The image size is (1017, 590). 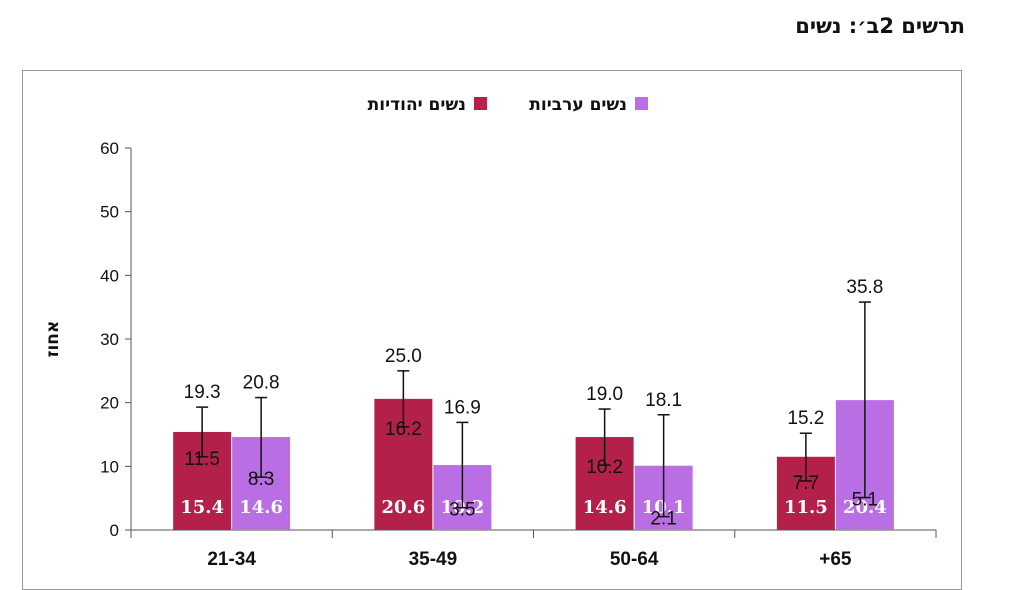 What do you see at coordinates (403, 356) in the screenshot?
I see `ci-upper-label: 25.0` at bounding box center [403, 356].